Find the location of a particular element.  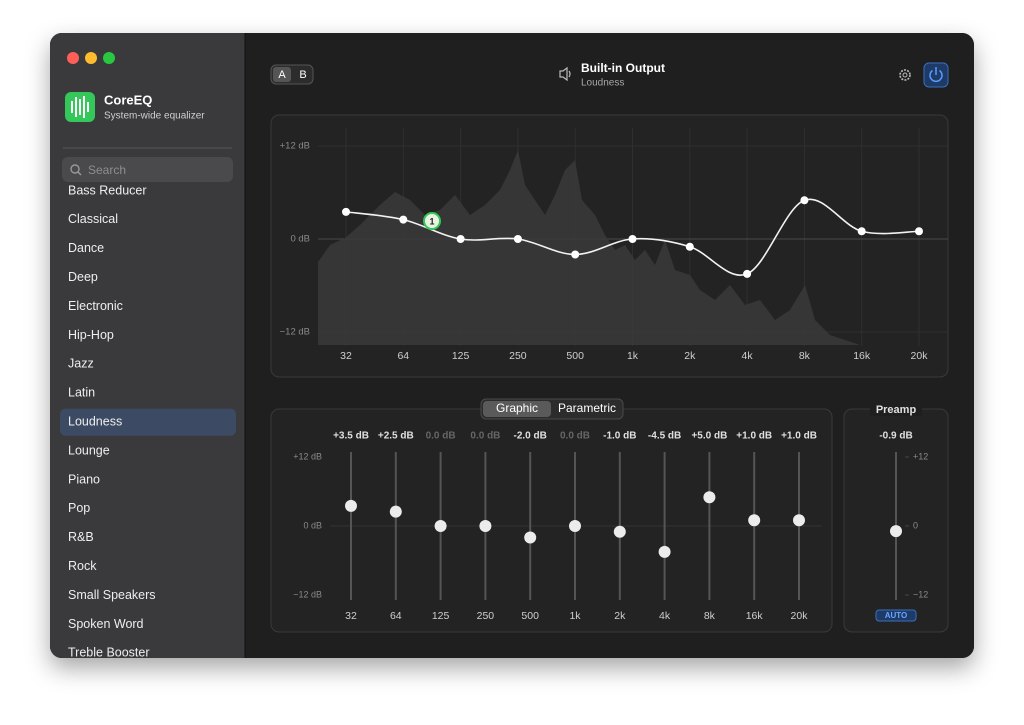

tab: Parametric is located at coordinates (587, 408).